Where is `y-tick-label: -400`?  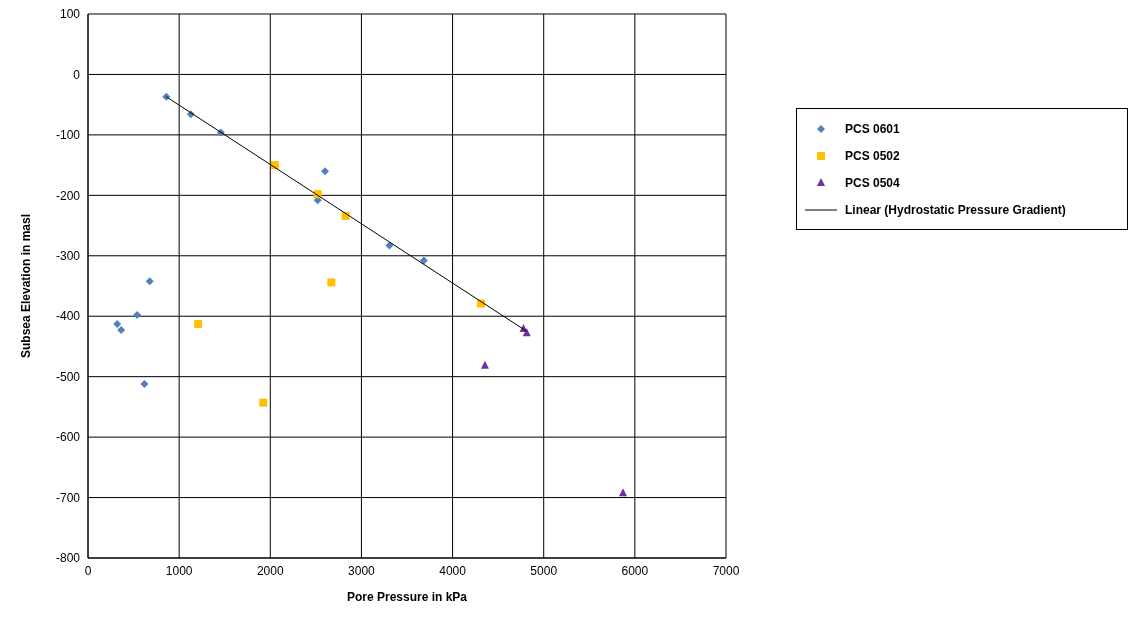 y-tick-label: -400 is located at coordinates (68, 316).